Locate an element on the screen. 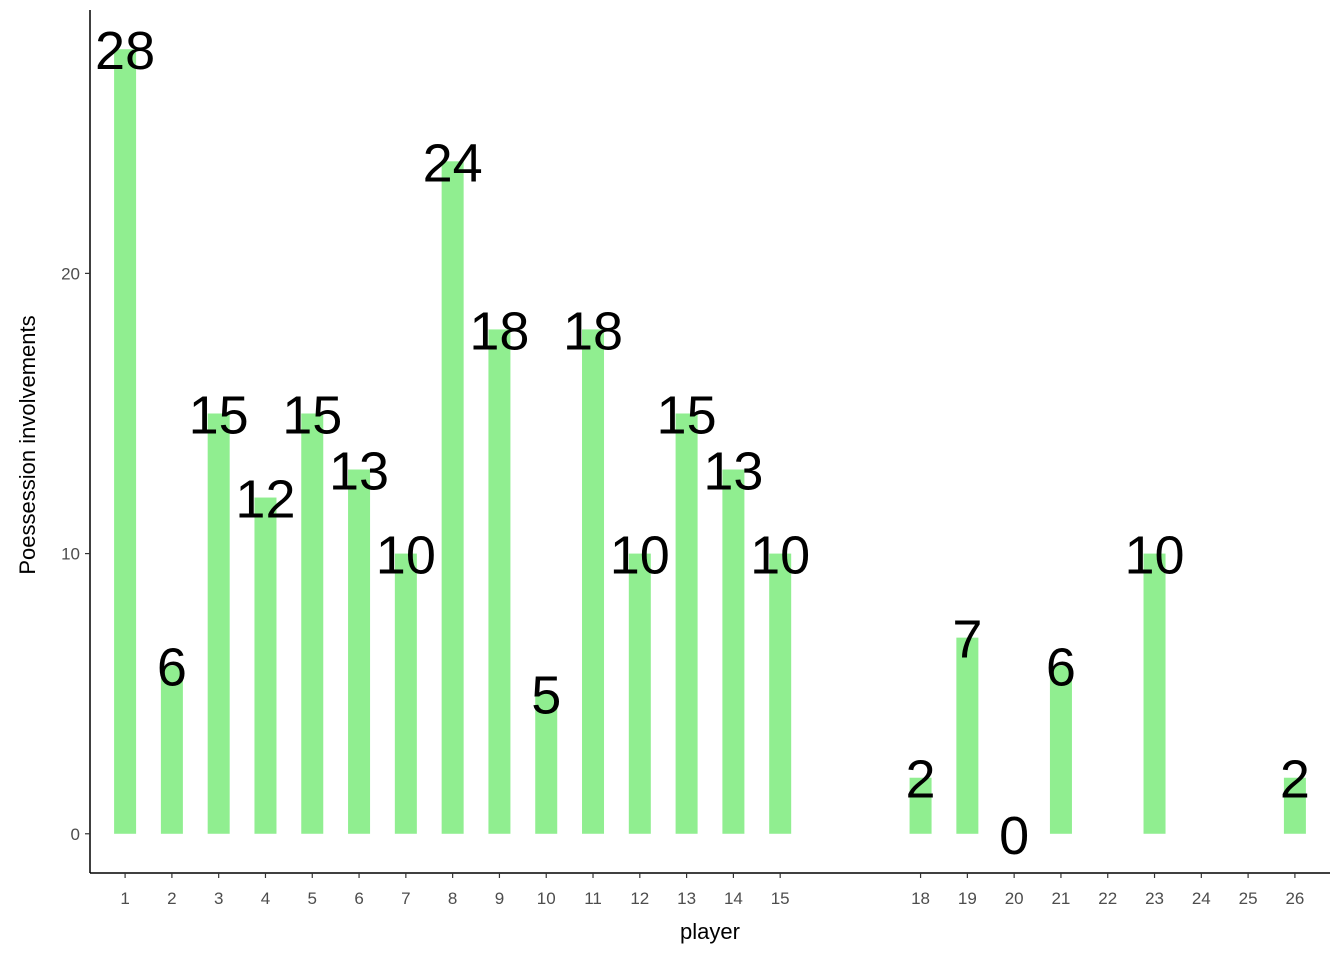  y-ticks-group: 0 10 20 is located at coordinates (75, 554).